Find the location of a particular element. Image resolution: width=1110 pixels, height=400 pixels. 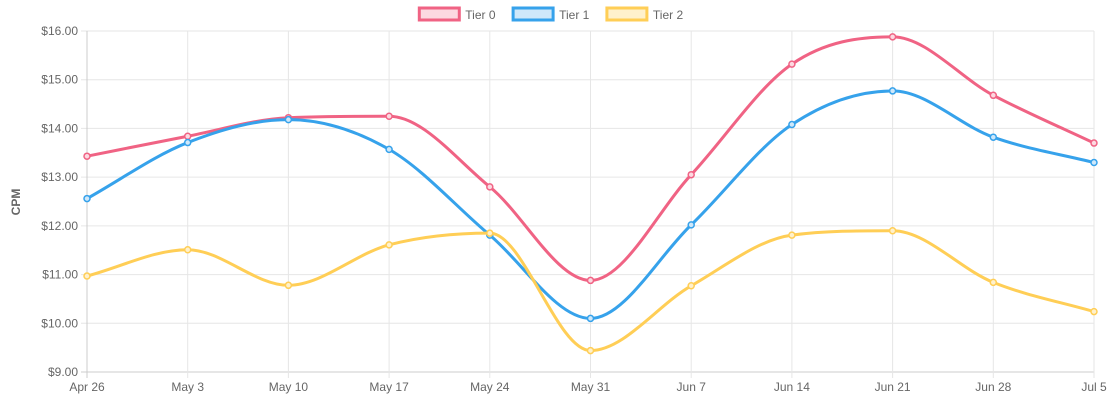

legend-label-tier-0: Tier 0 is located at coordinates (480, 15).